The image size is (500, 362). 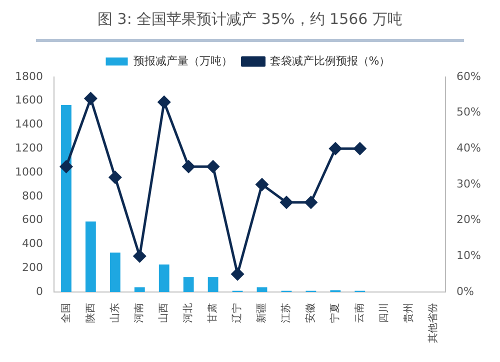 I want to click on y-tick-label: 0, so click(x=39, y=291).